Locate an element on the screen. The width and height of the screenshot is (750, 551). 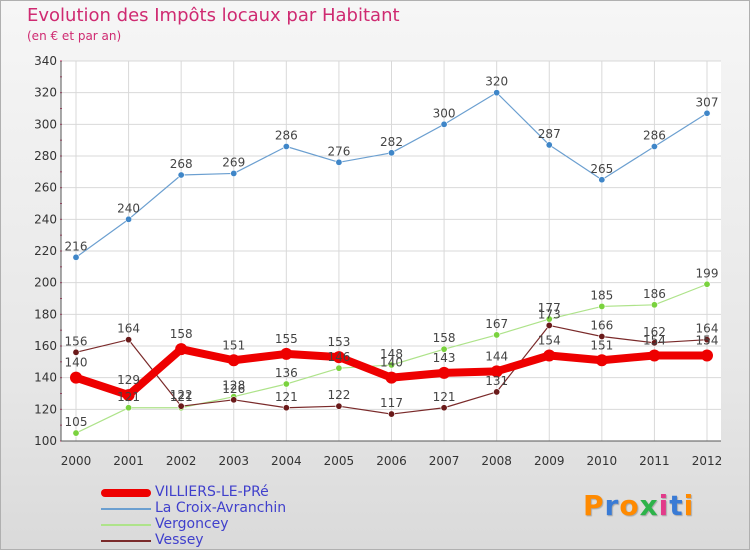
data-label: 144 is located at coordinates (496, 356).